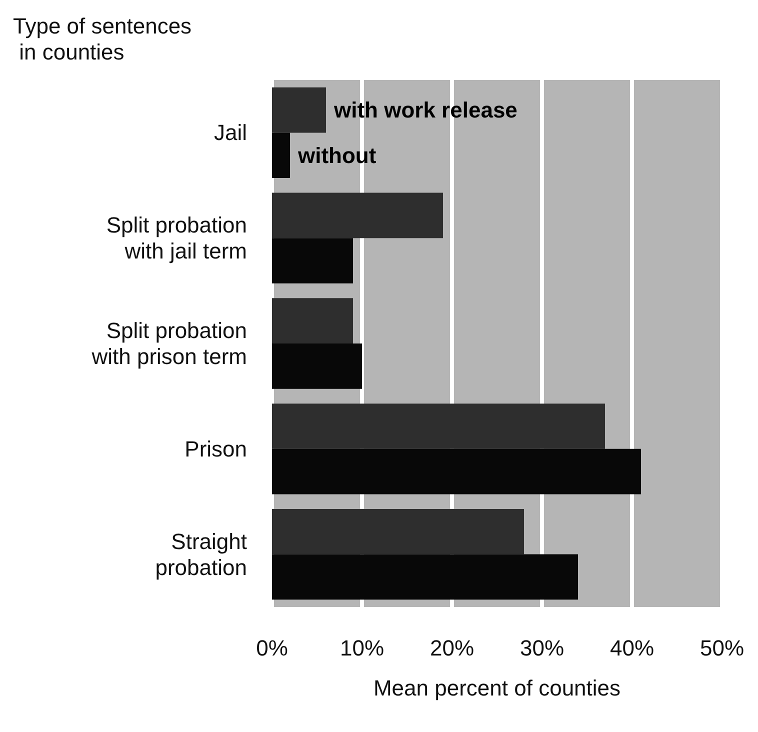  What do you see at coordinates (425, 110) in the screenshot?
I see `series-label: with work release` at bounding box center [425, 110].